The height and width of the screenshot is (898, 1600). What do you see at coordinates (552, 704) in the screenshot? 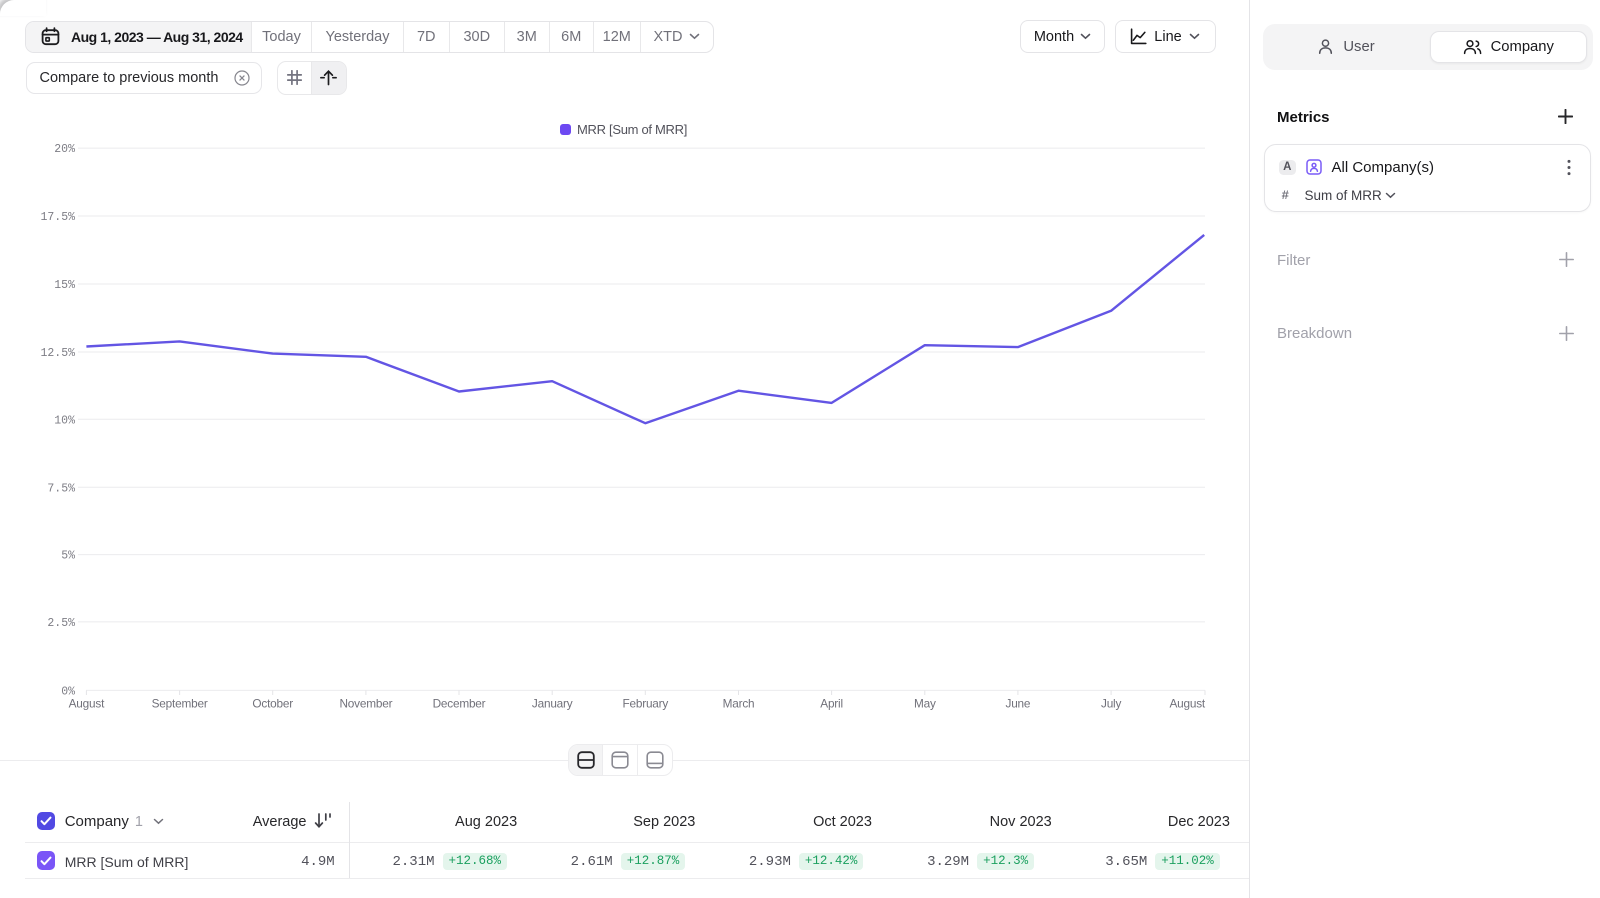
I see `svg-text: January` at bounding box center [552, 704].